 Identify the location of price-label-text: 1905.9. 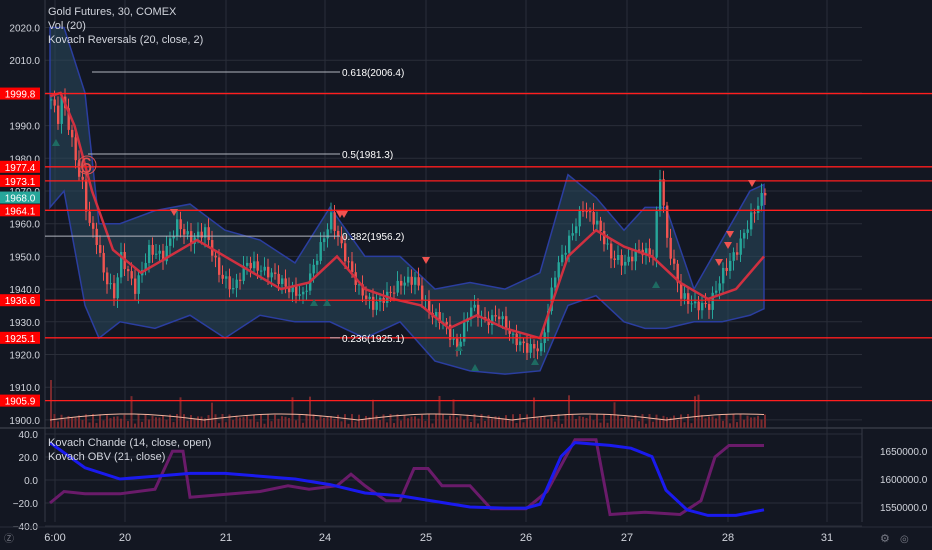
(20, 402).